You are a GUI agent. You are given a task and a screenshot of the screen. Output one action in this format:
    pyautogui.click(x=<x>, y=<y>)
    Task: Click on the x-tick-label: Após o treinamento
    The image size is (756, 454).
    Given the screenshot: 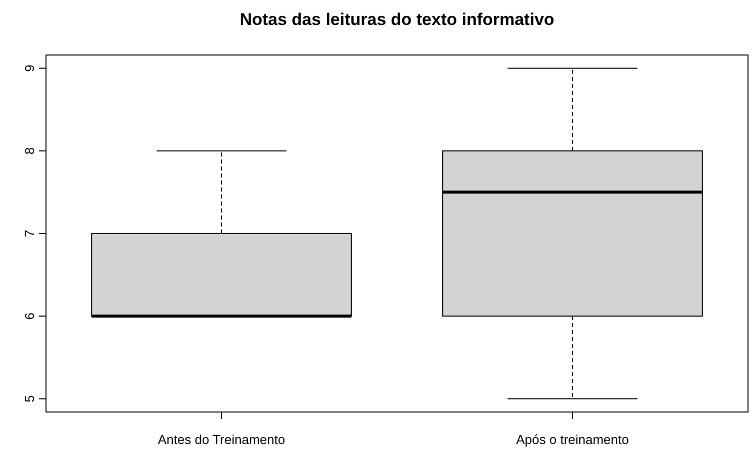 What is the action you would take?
    pyautogui.click(x=572, y=439)
    